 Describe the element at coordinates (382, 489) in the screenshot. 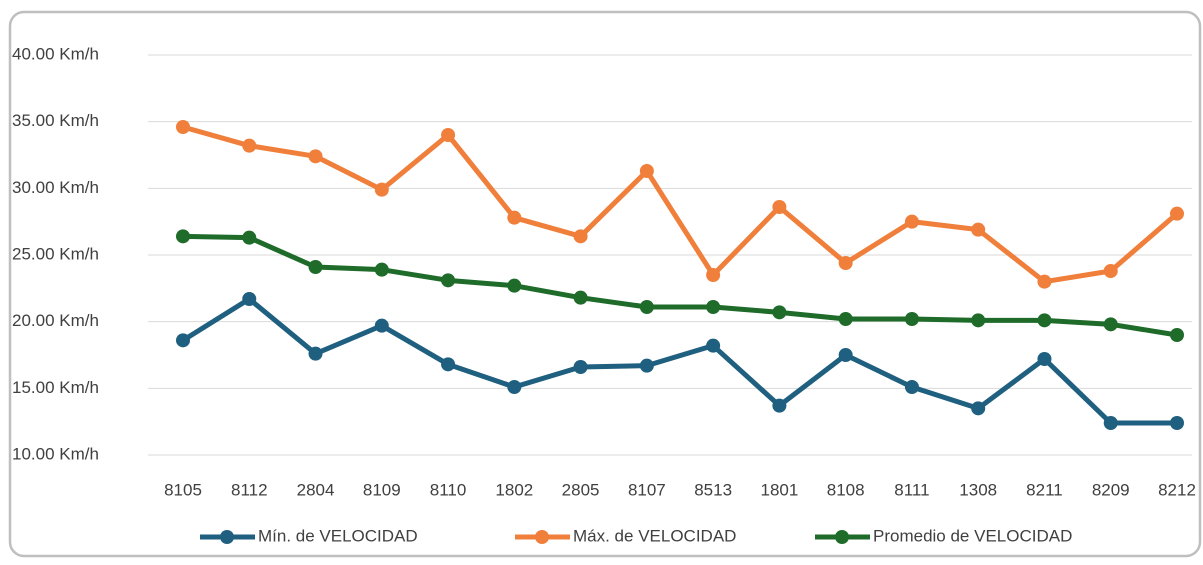

I see `x-tick-label: 8109` at that location.